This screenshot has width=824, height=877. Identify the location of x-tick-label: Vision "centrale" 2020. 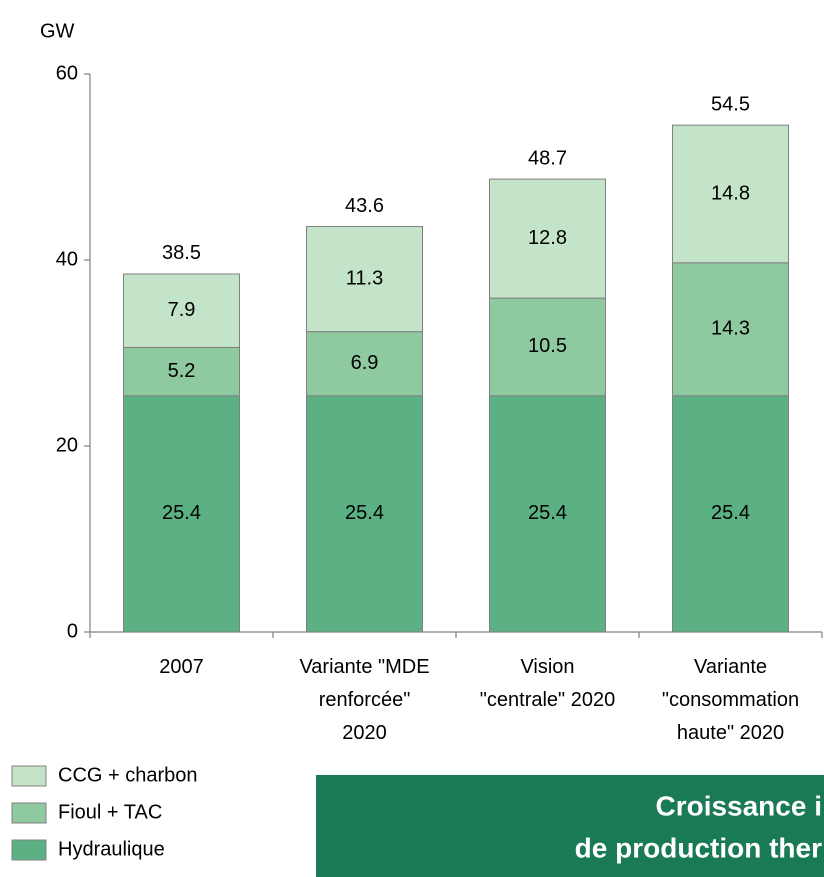
(547, 683).